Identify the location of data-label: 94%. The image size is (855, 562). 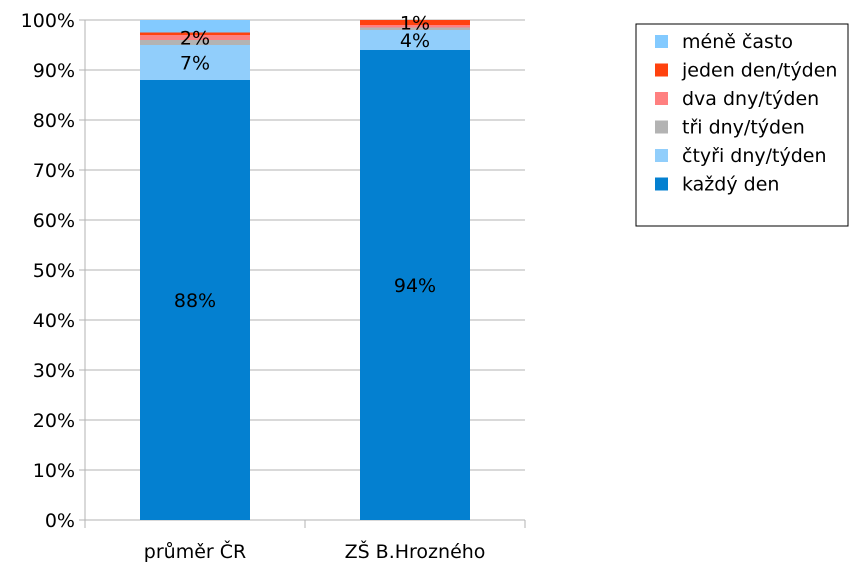
(415, 286).